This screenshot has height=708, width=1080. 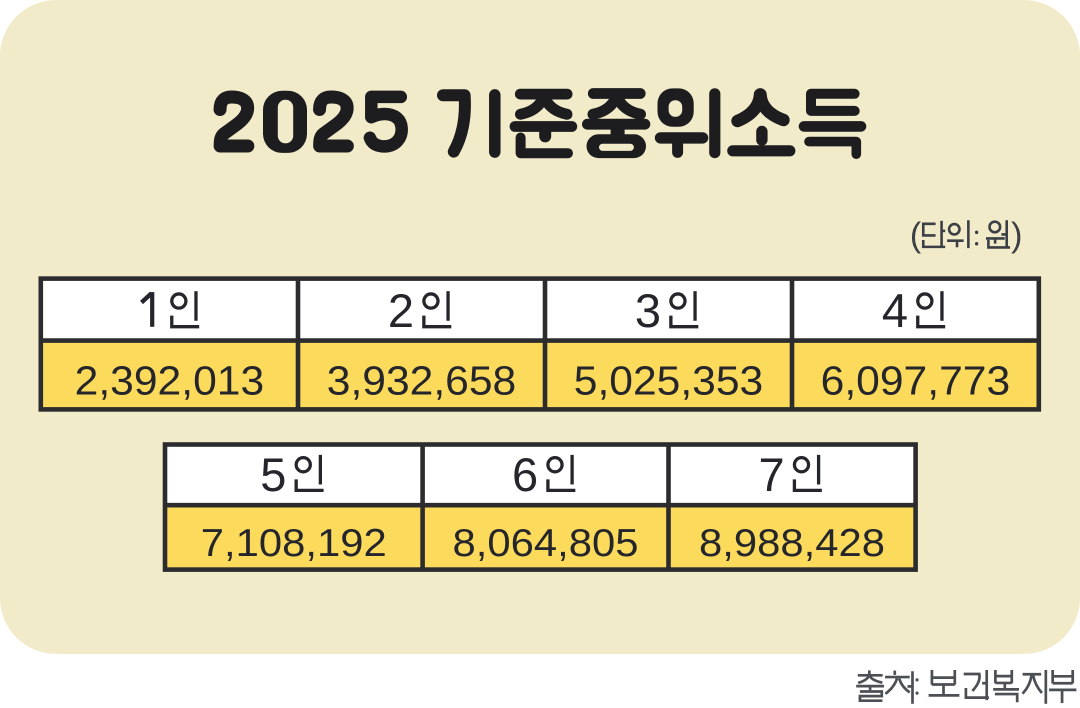 I want to click on svg-text: 5,025,353, so click(x=669, y=380).